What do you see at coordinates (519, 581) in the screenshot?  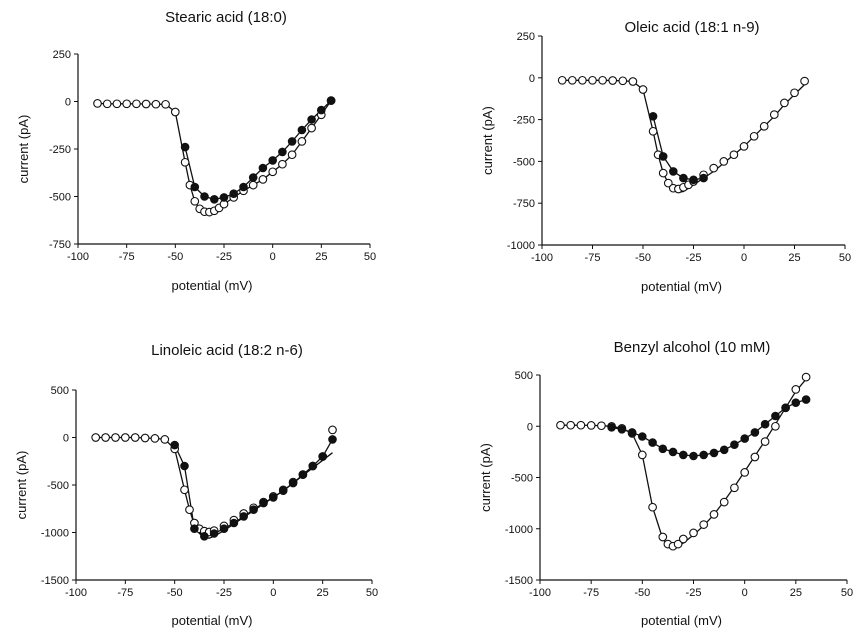 I see `y-tick-label: -1500` at bounding box center [519, 581].